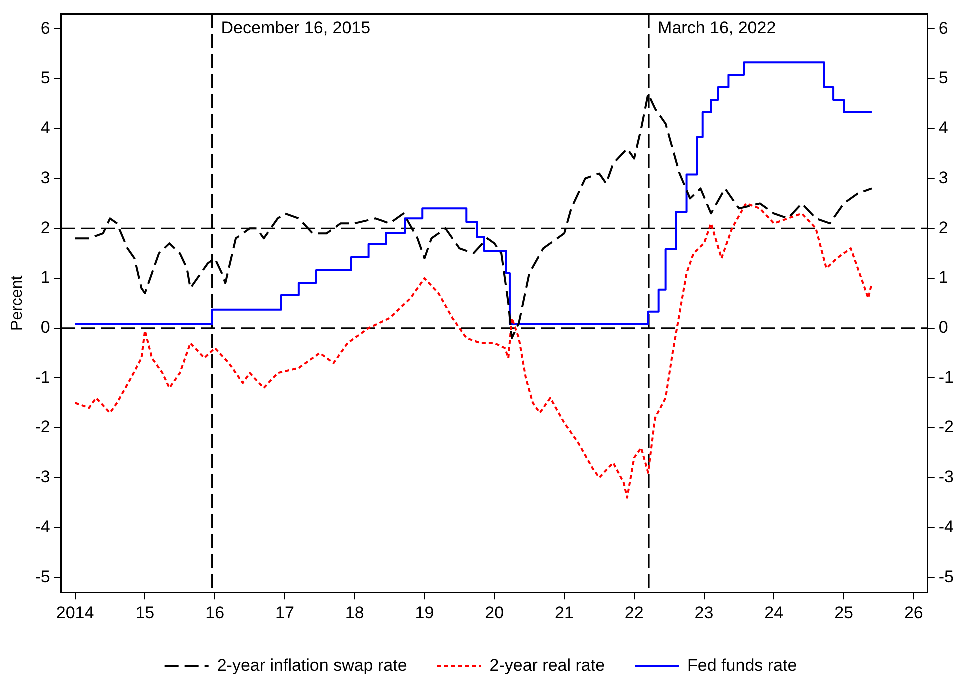 The width and height of the screenshot is (966, 691). Describe the element at coordinates (946, 477) in the screenshot. I see `y2-tick-label: -3` at that location.